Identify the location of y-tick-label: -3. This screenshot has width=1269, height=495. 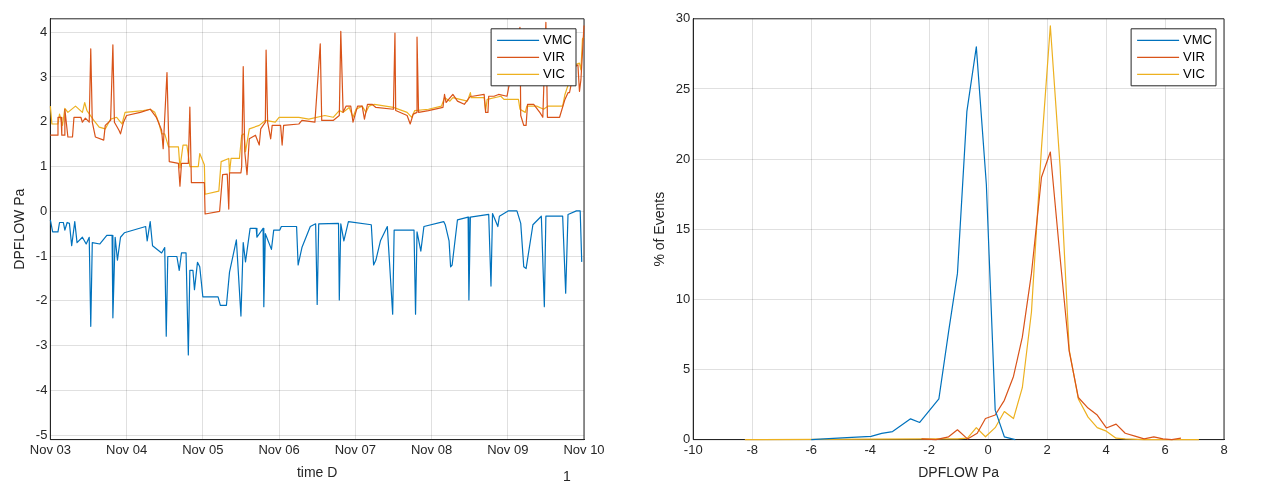
(41, 345).